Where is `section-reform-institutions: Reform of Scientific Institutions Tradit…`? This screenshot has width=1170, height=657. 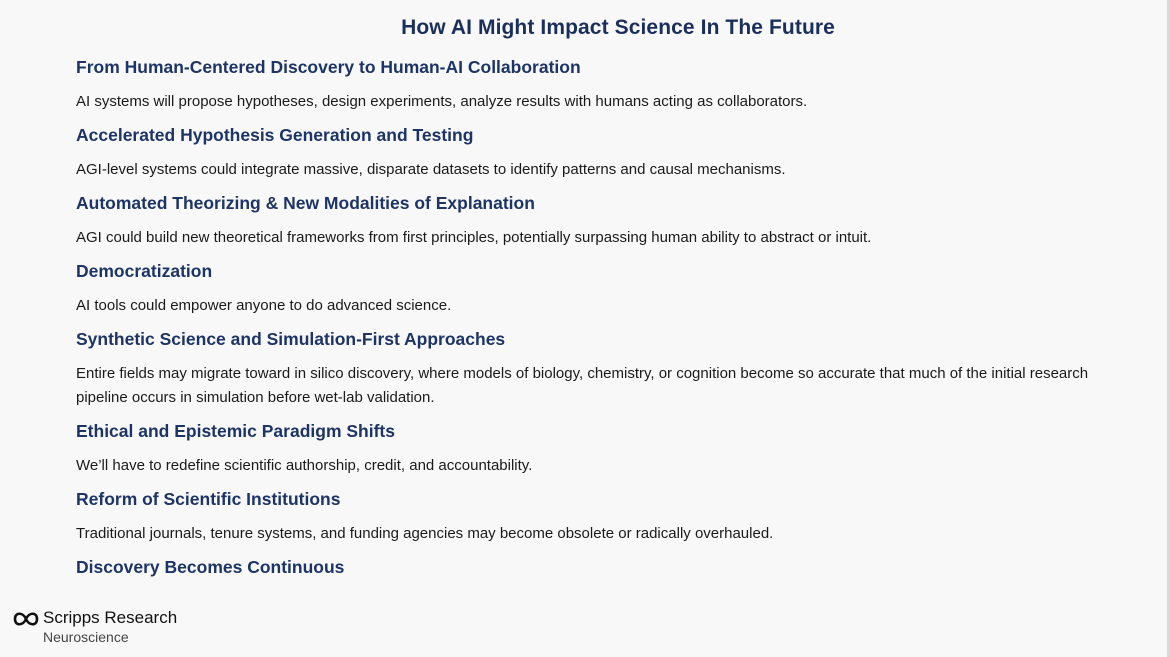 section-reform-institutions: Reform of Scientific Institutions Tradit… is located at coordinates (606, 517).